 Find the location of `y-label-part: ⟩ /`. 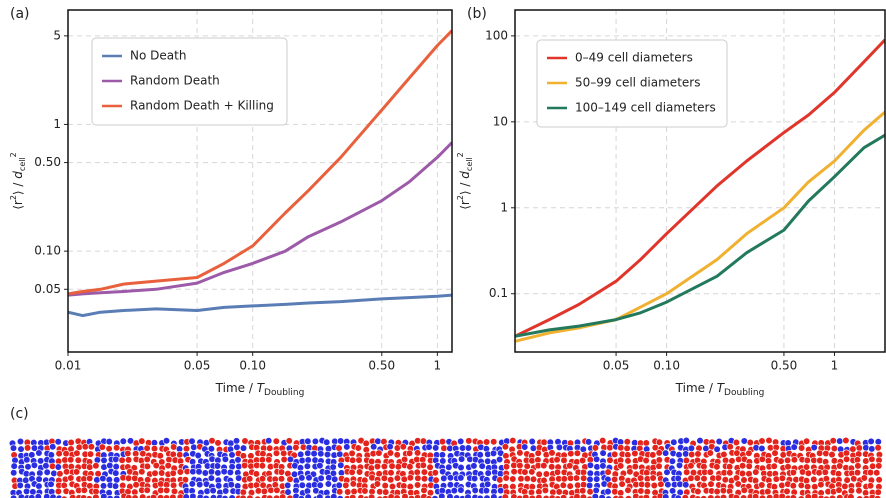

y-label-part: ⟩ / is located at coordinates (18, 187).